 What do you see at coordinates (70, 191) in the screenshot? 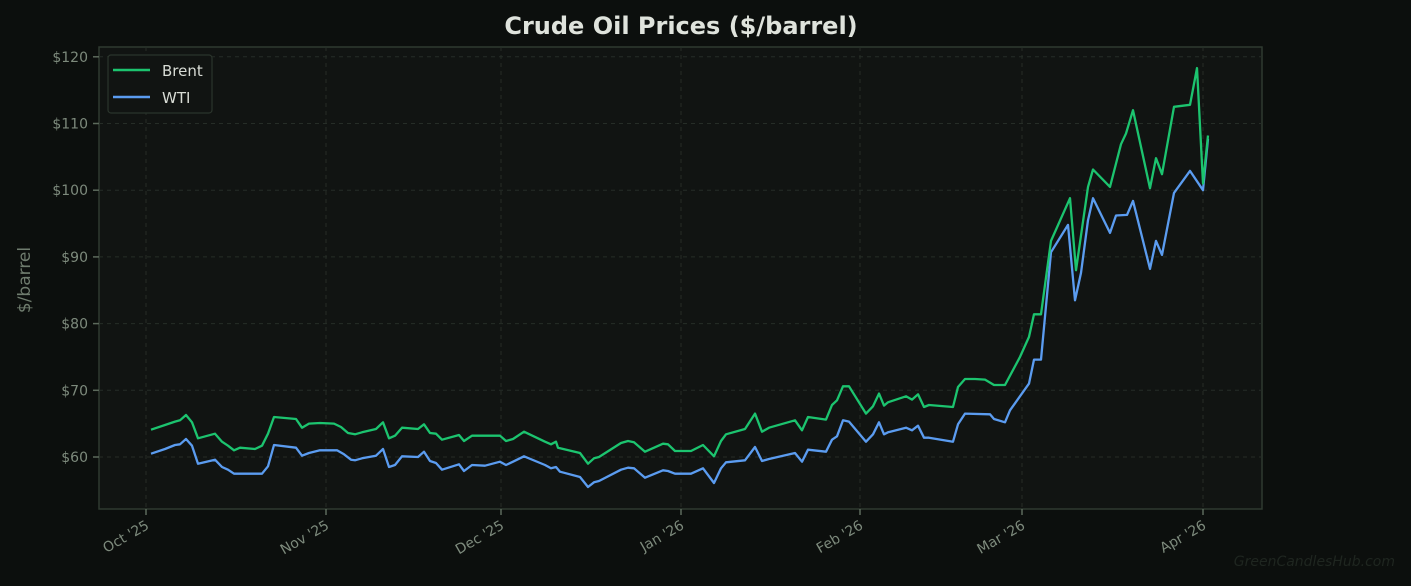
I see `y-tick-label: $100` at bounding box center [70, 191].